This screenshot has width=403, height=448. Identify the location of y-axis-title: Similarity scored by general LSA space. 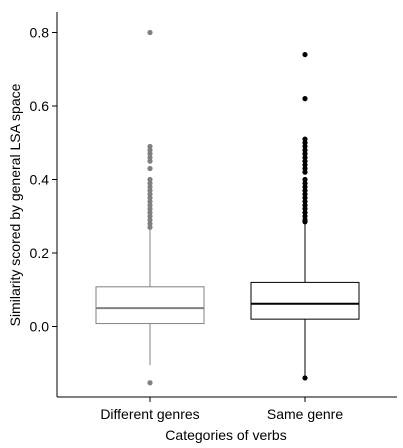
(15, 204).